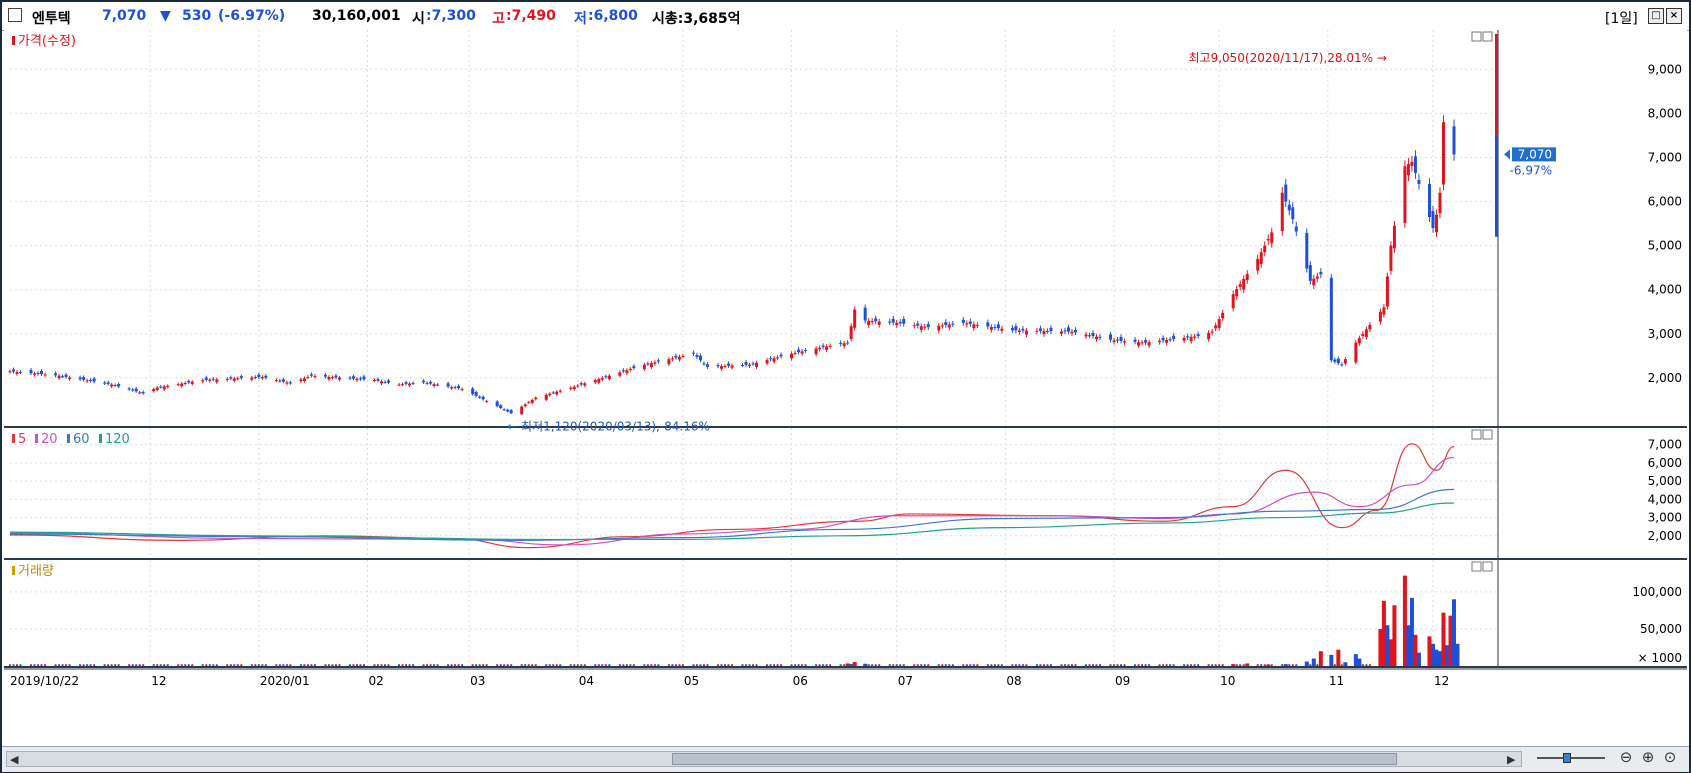 The height and width of the screenshot is (773, 1691). What do you see at coordinates (1034, 759) in the screenshot?
I see `scrollbar-thumb` at bounding box center [1034, 759].